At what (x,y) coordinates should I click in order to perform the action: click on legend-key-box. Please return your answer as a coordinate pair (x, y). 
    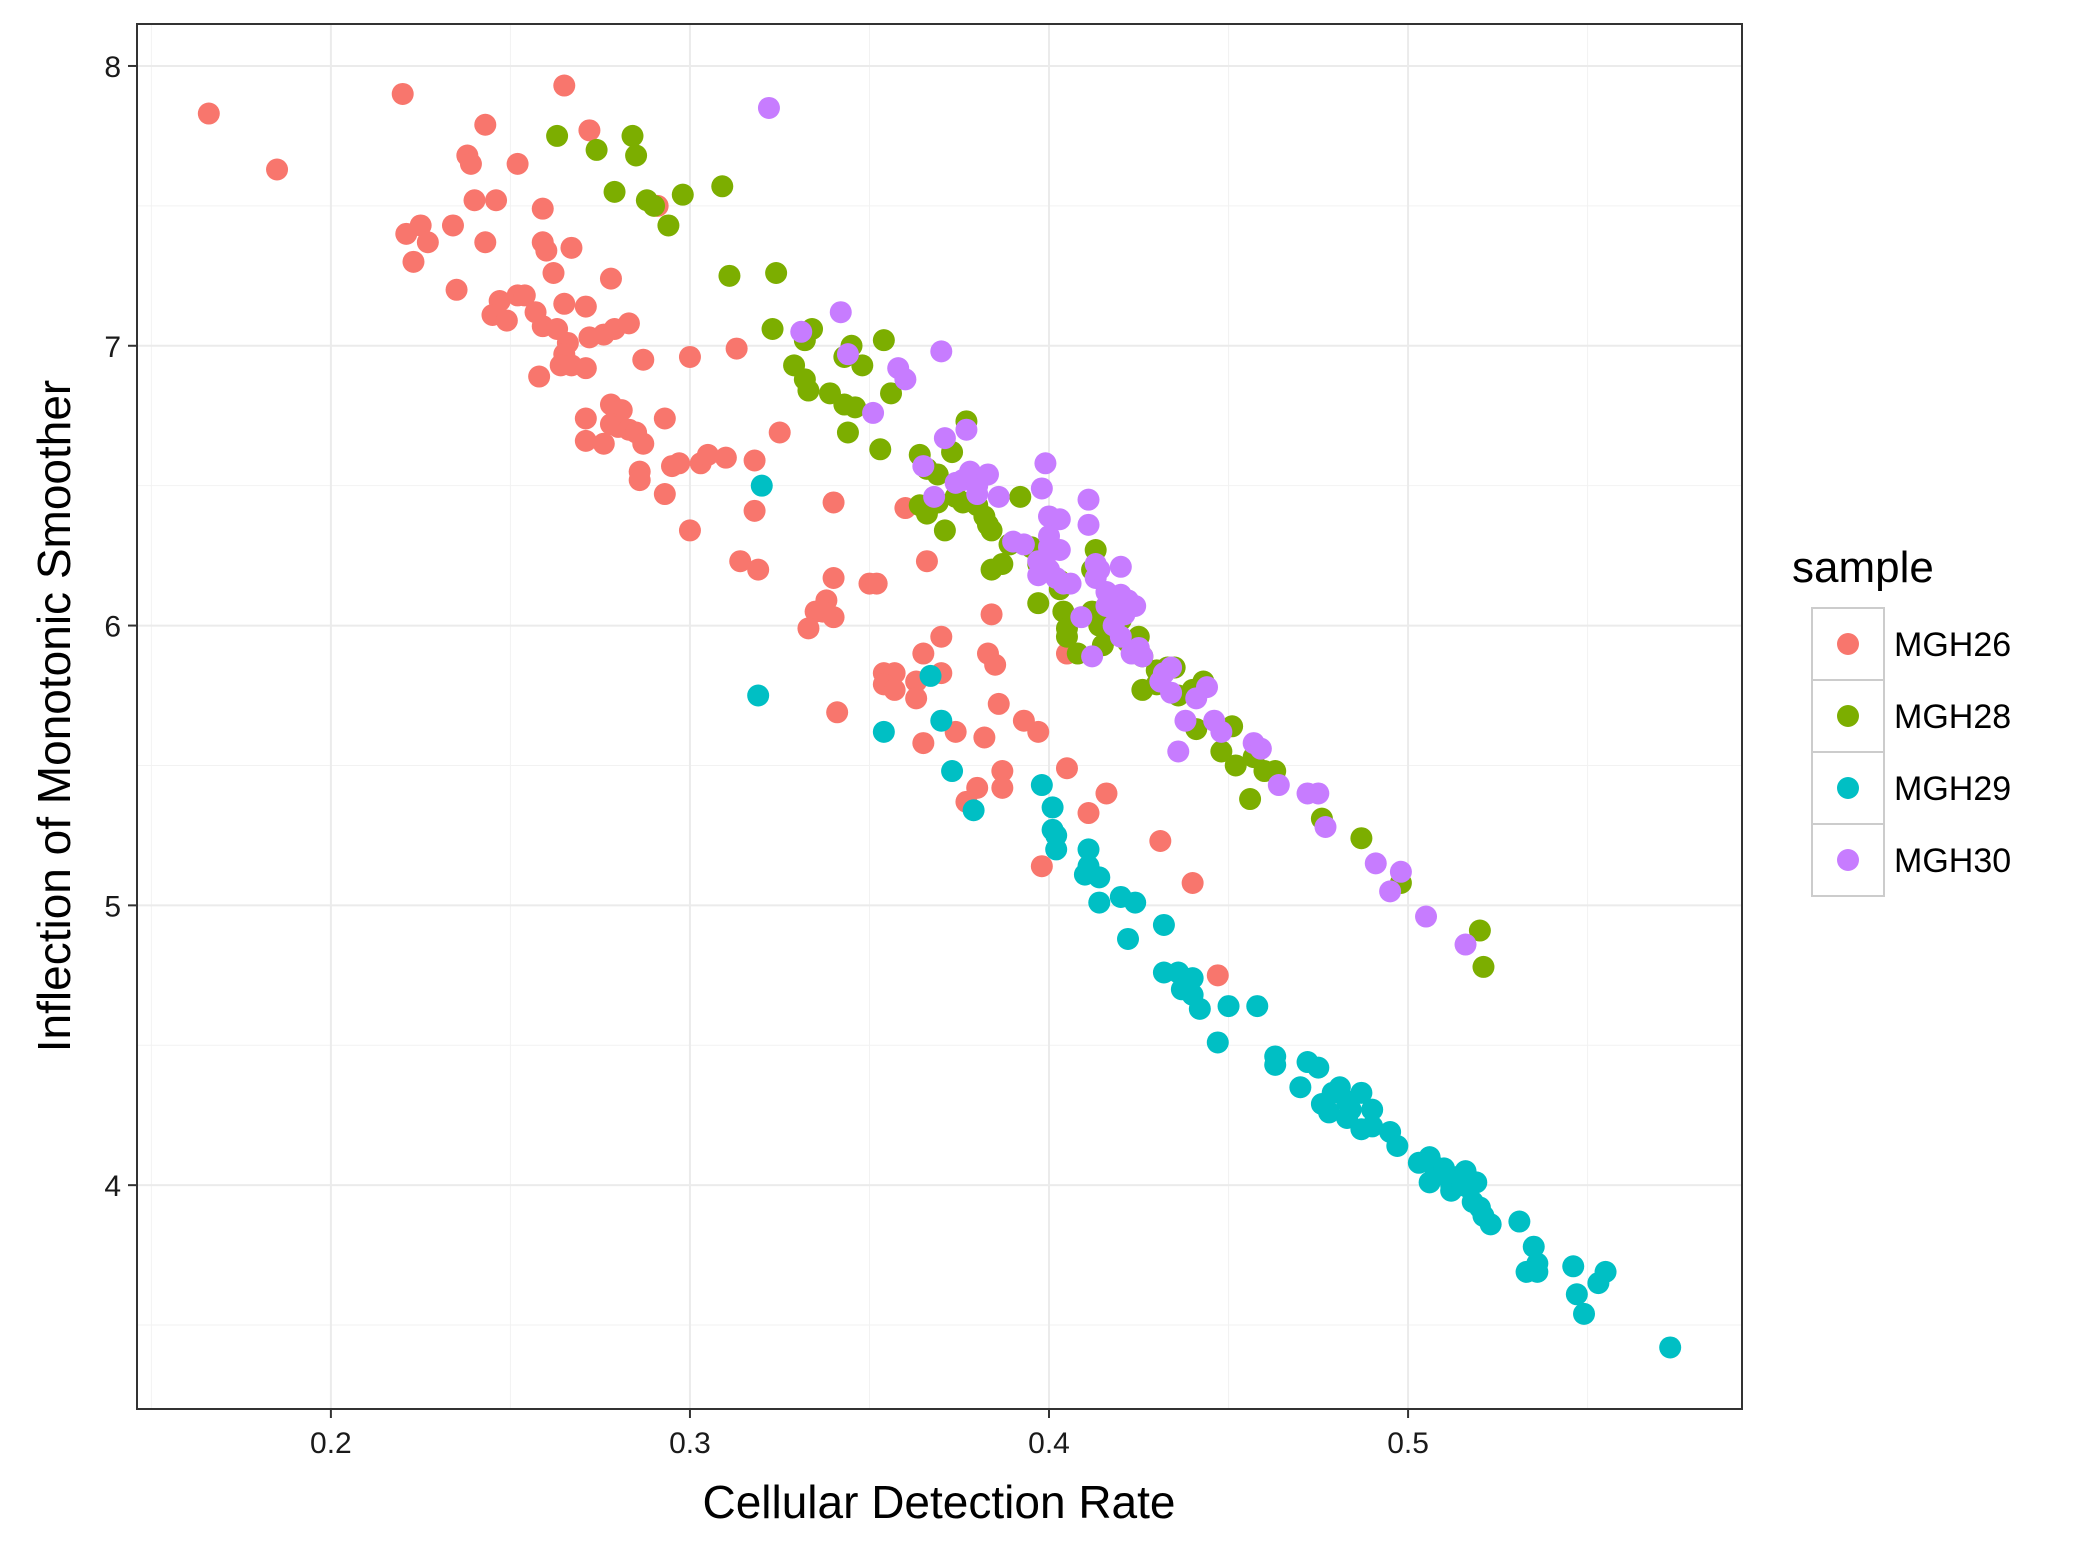
    Looking at the image, I should click on (1848, 644).